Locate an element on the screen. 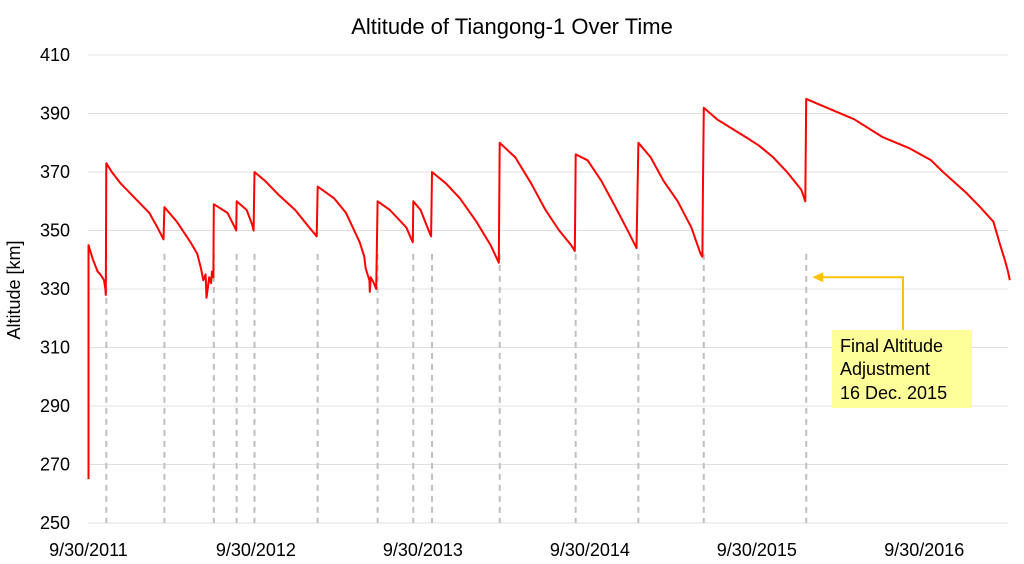 The image size is (1024, 564). annotation: Final Altitude Adjustment 16 Dec. 2015 is located at coordinates (892, 340).